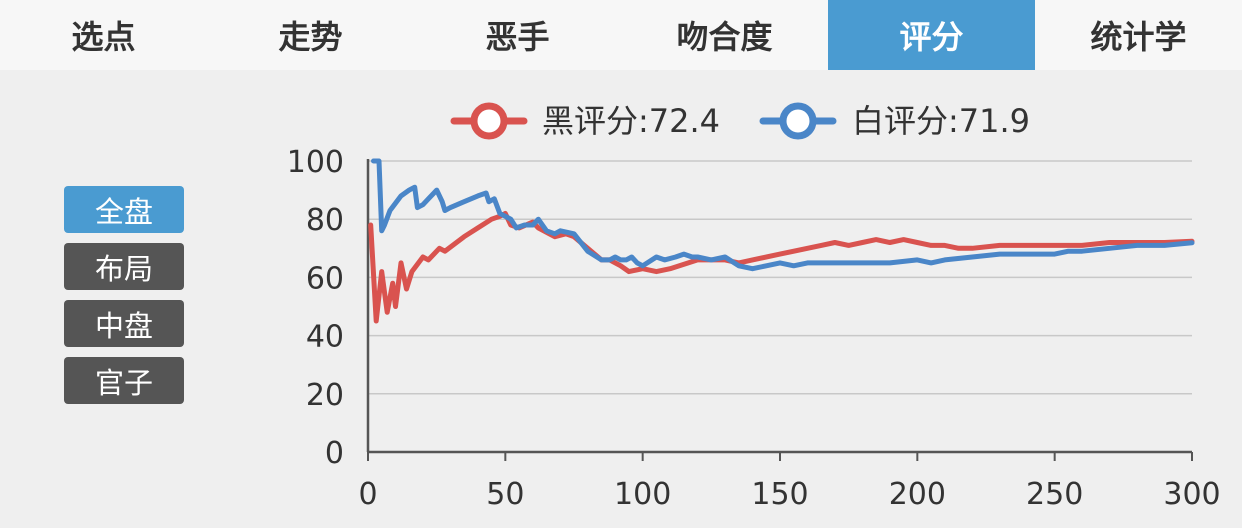 Image resolution: width=1242 pixels, height=528 pixels. Describe the element at coordinates (621, 35) in the screenshot. I see `tab-bar: 选点 走势 恶手 吻合度 评分 统计学` at that location.